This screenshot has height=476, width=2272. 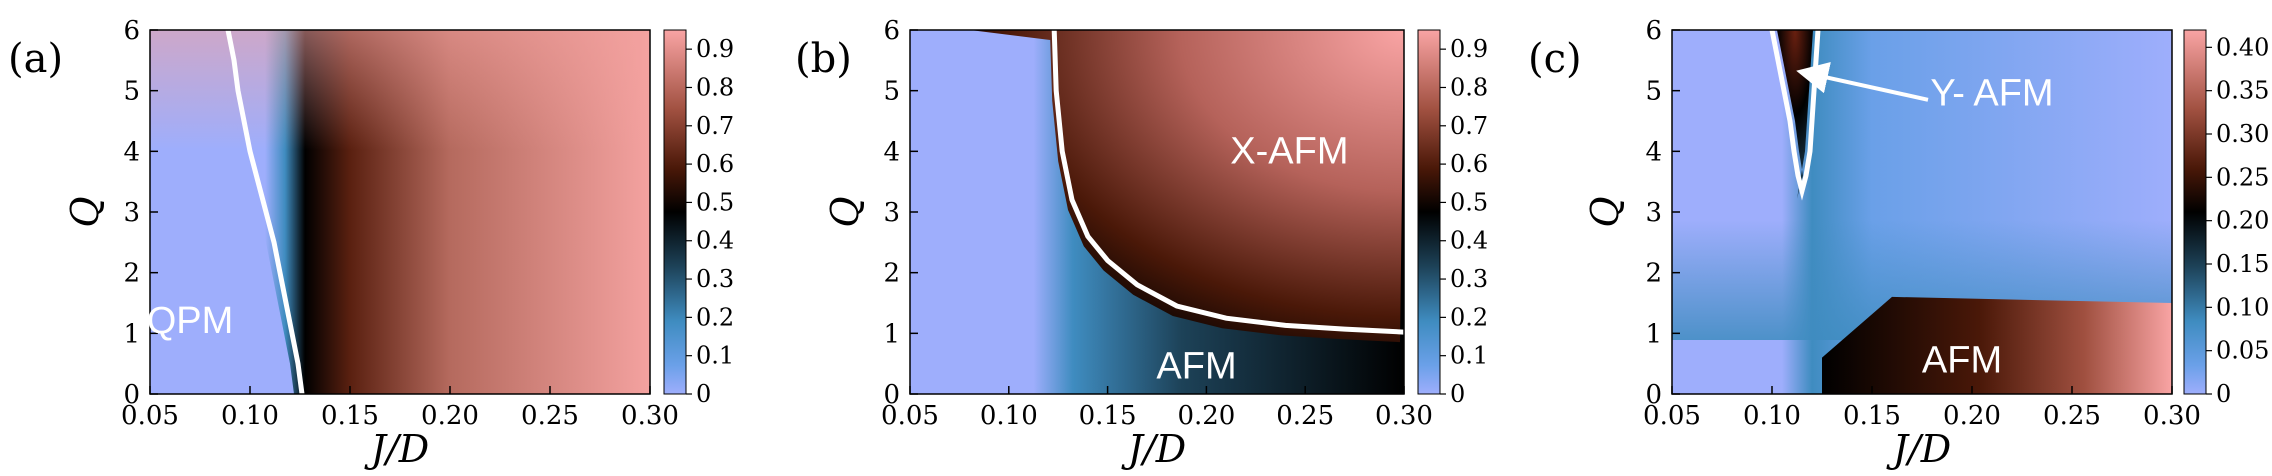 What do you see at coordinates (450, 416) in the screenshot?
I see `x-tick-label-a-3: 0.20` at bounding box center [450, 416].